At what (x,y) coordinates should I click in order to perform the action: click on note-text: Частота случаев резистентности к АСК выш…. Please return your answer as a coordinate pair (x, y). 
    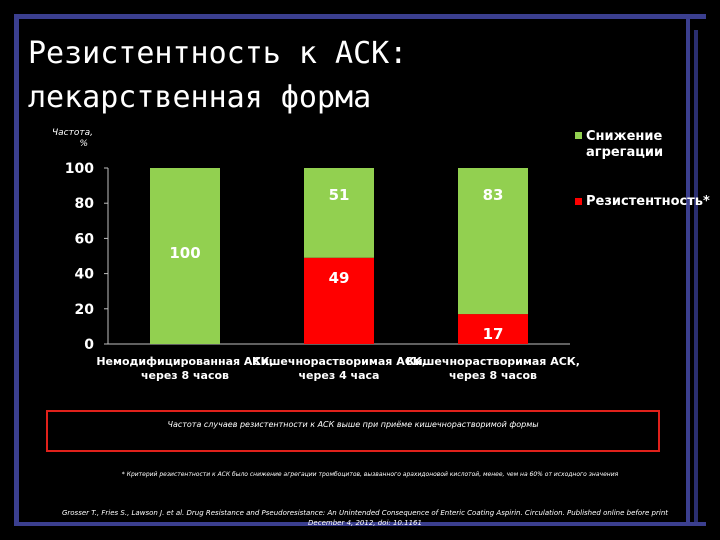
    Looking at the image, I should click on (353, 424).